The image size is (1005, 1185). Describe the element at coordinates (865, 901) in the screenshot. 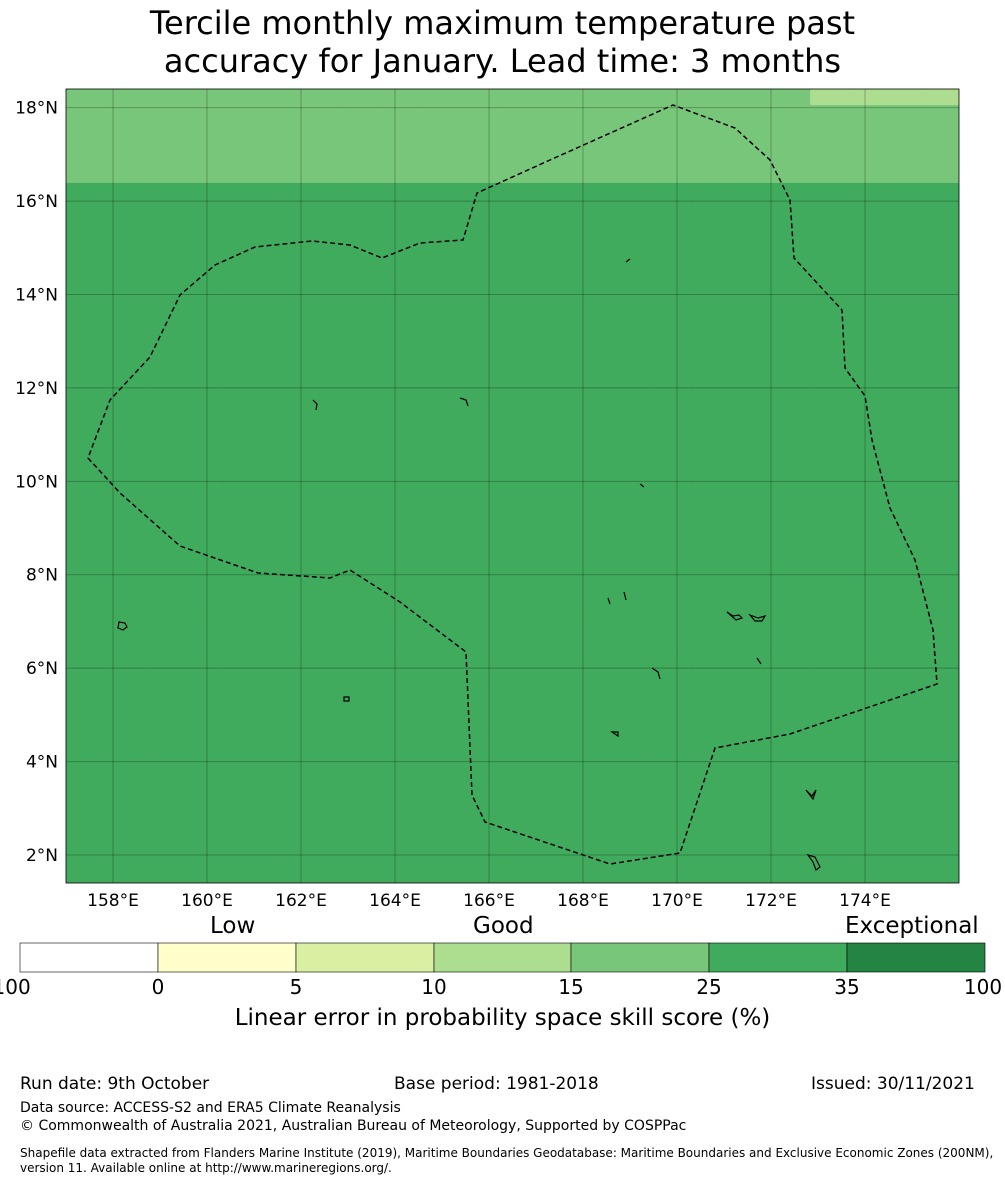

I see `lon-tick-label: 174°E` at that location.